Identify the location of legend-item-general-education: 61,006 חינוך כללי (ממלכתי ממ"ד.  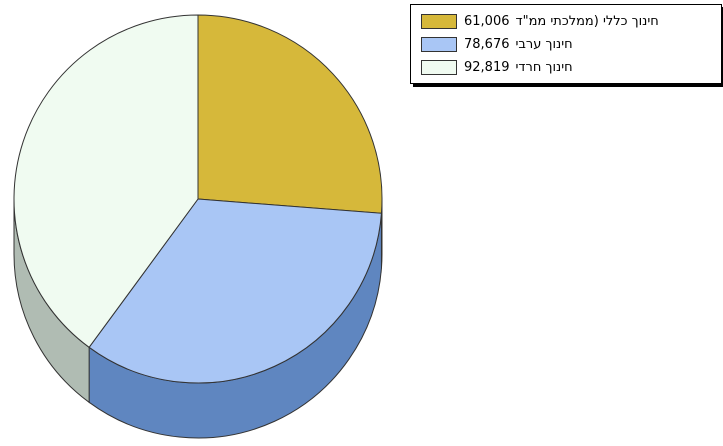
(540, 21).